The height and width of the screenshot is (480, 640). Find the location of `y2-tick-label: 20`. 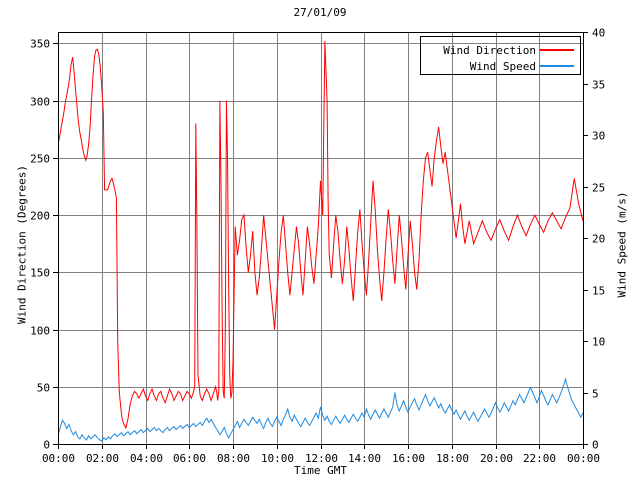

y2-tick-label: 20 is located at coordinates (598, 239).